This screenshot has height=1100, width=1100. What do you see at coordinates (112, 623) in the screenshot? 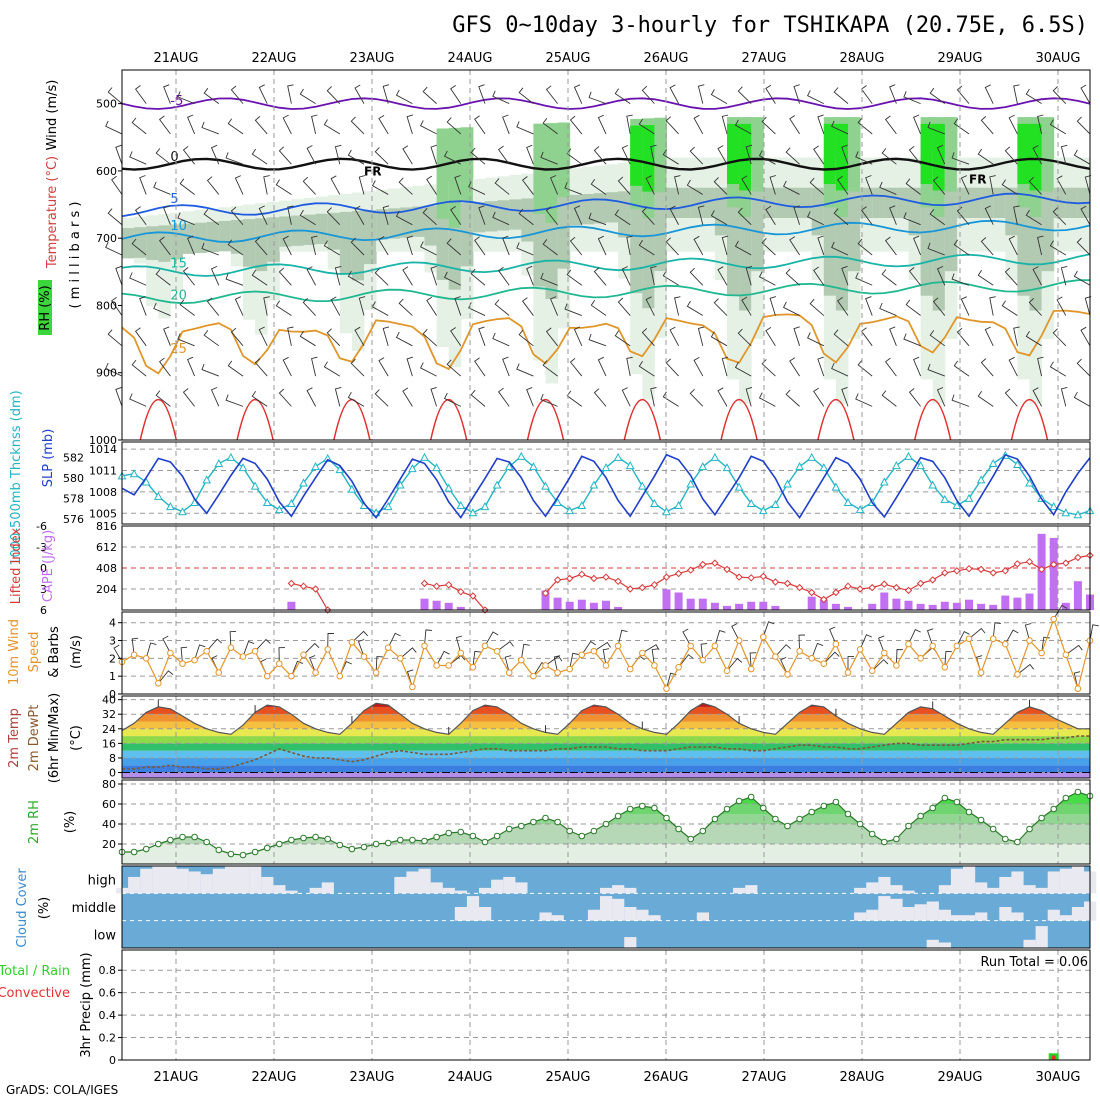
I see `y-tick-label: 4` at bounding box center [112, 623].